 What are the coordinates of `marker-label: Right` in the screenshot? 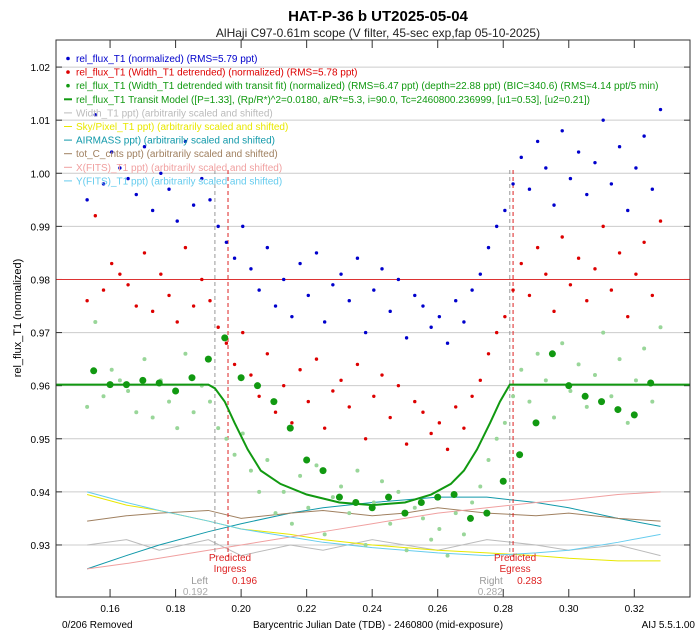 It's located at (491, 581).